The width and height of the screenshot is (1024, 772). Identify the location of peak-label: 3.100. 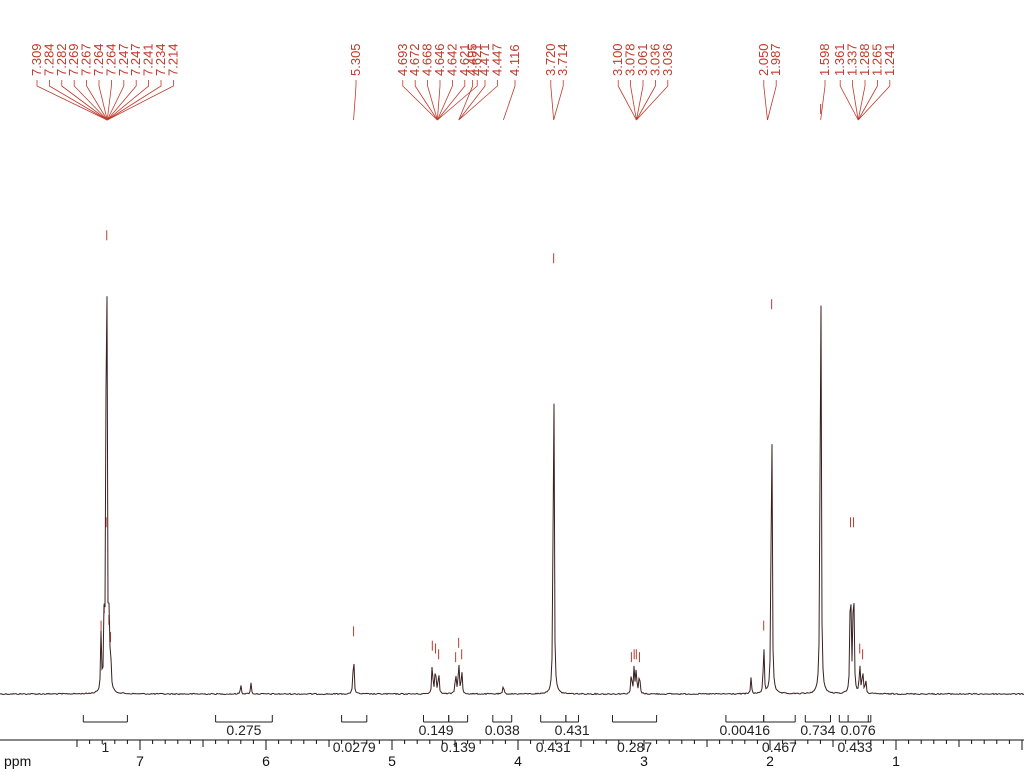
(617, 59).